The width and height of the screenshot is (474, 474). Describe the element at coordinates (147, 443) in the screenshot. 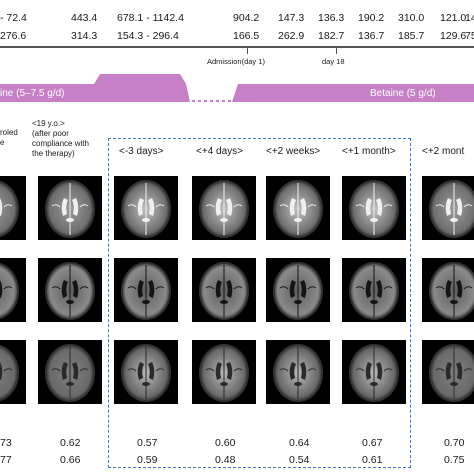

I see `ratio-value: 0.57` at that location.